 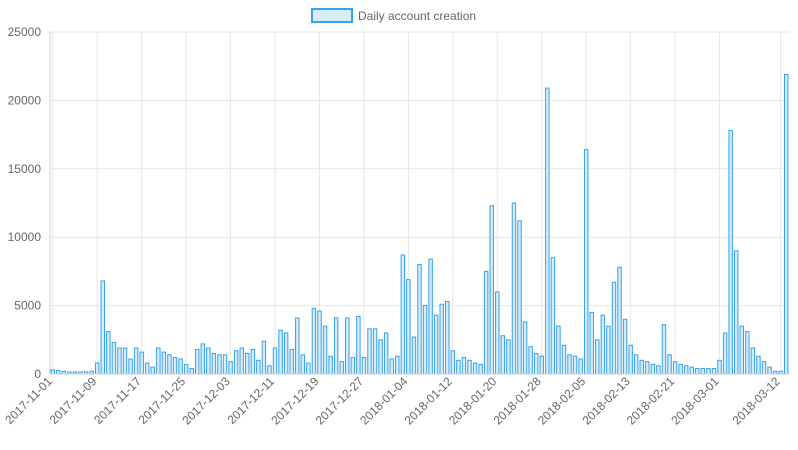 What do you see at coordinates (417, 16) in the screenshot?
I see `legend-label: Daily account creation` at bounding box center [417, 16].